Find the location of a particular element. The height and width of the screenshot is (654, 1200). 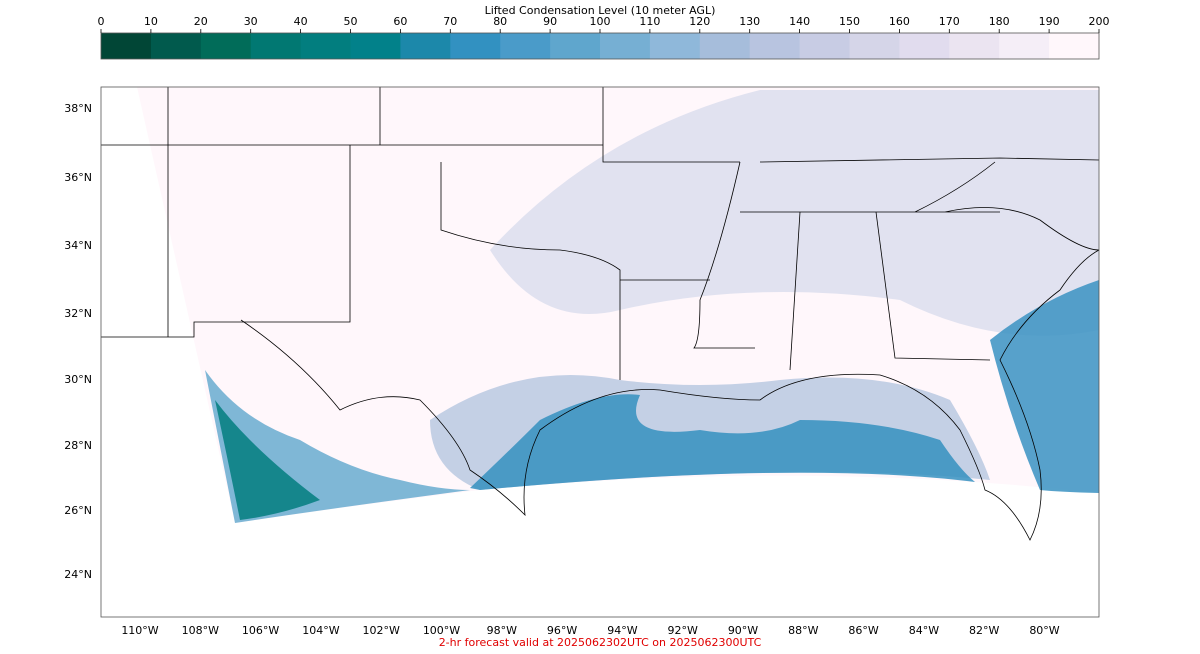

longitude-label: 80°W is located at coordinates (1044, 630).